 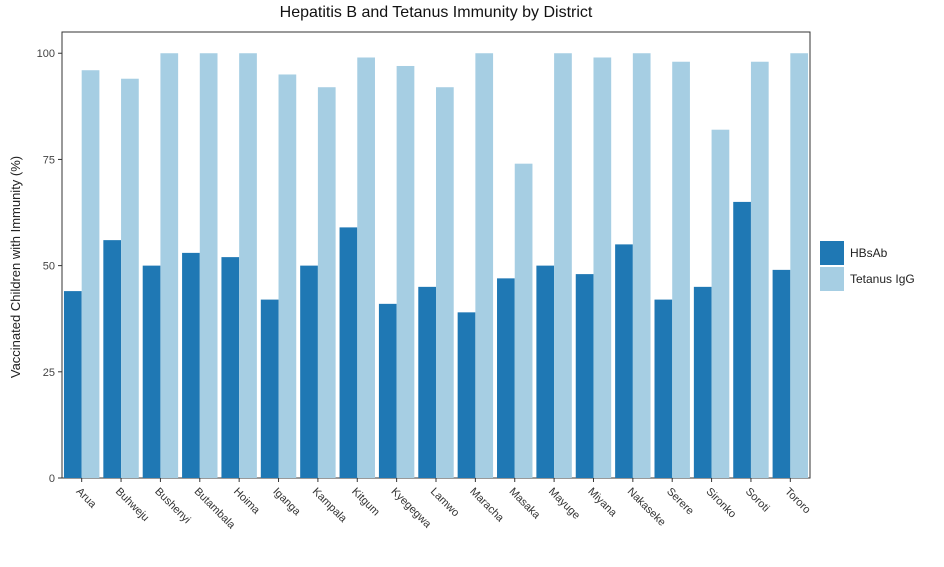 What do you see at coordinates (759, 269) in the screenshot?
I see `bar-tetanus-igg-soroti` at bounding box center [759, 269].